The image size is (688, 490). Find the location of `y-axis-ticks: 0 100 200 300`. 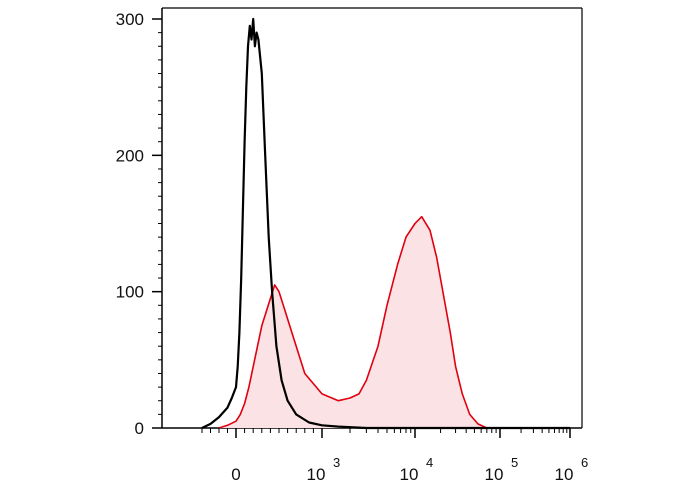

y-axis-ticks: 0 100 200 300 is located at coordinates (139, 224).